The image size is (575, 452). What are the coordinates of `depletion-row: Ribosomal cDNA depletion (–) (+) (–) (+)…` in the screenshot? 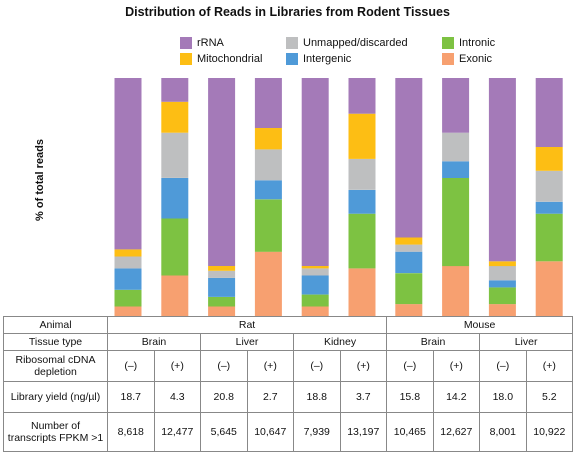 It's located at (288, 366).